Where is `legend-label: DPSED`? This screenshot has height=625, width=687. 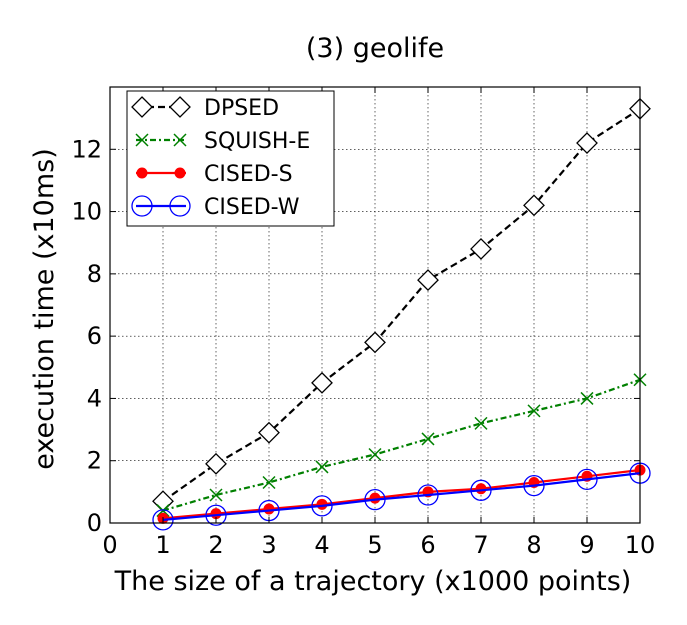
legend-label: DPSED is located at coordinates (241, 108).